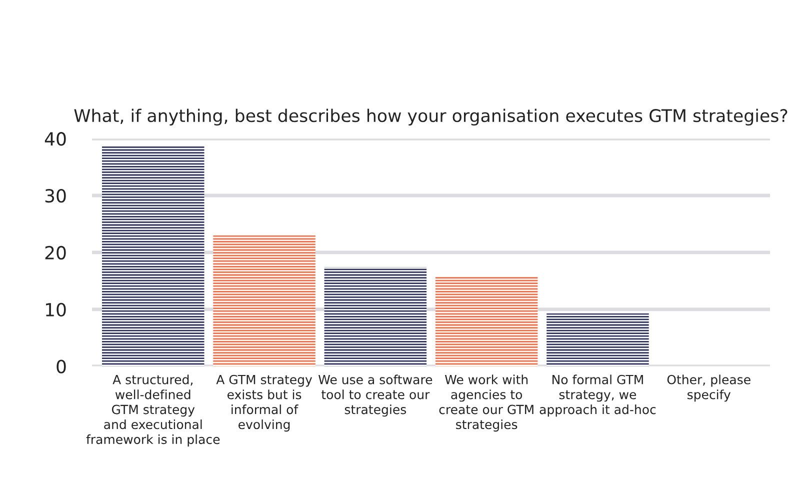 Image resolution: width=800 pixels, height=495 pixels. Describe the element at coordinates (55, 139) in the screenshot. I see `y-tick-label: 40` at that location.